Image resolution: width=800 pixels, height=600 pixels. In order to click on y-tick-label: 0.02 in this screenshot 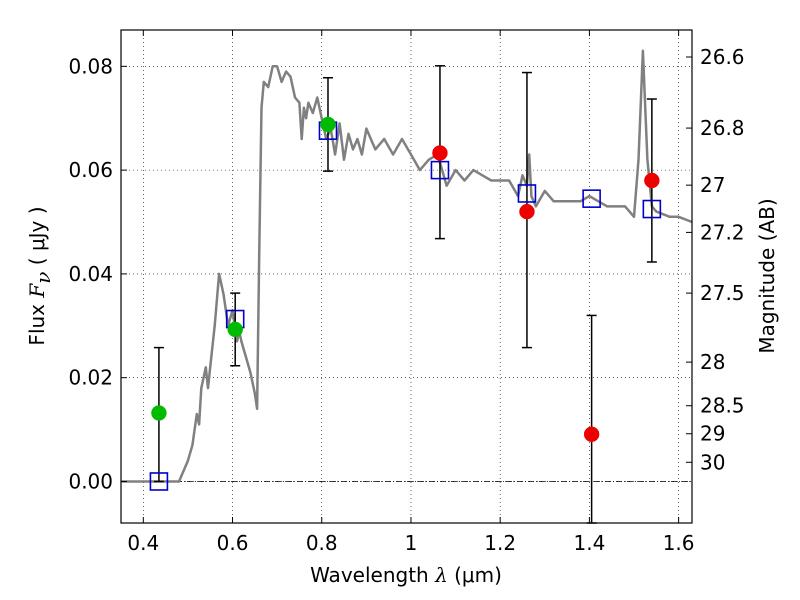, I will do `click(90, 378)`.